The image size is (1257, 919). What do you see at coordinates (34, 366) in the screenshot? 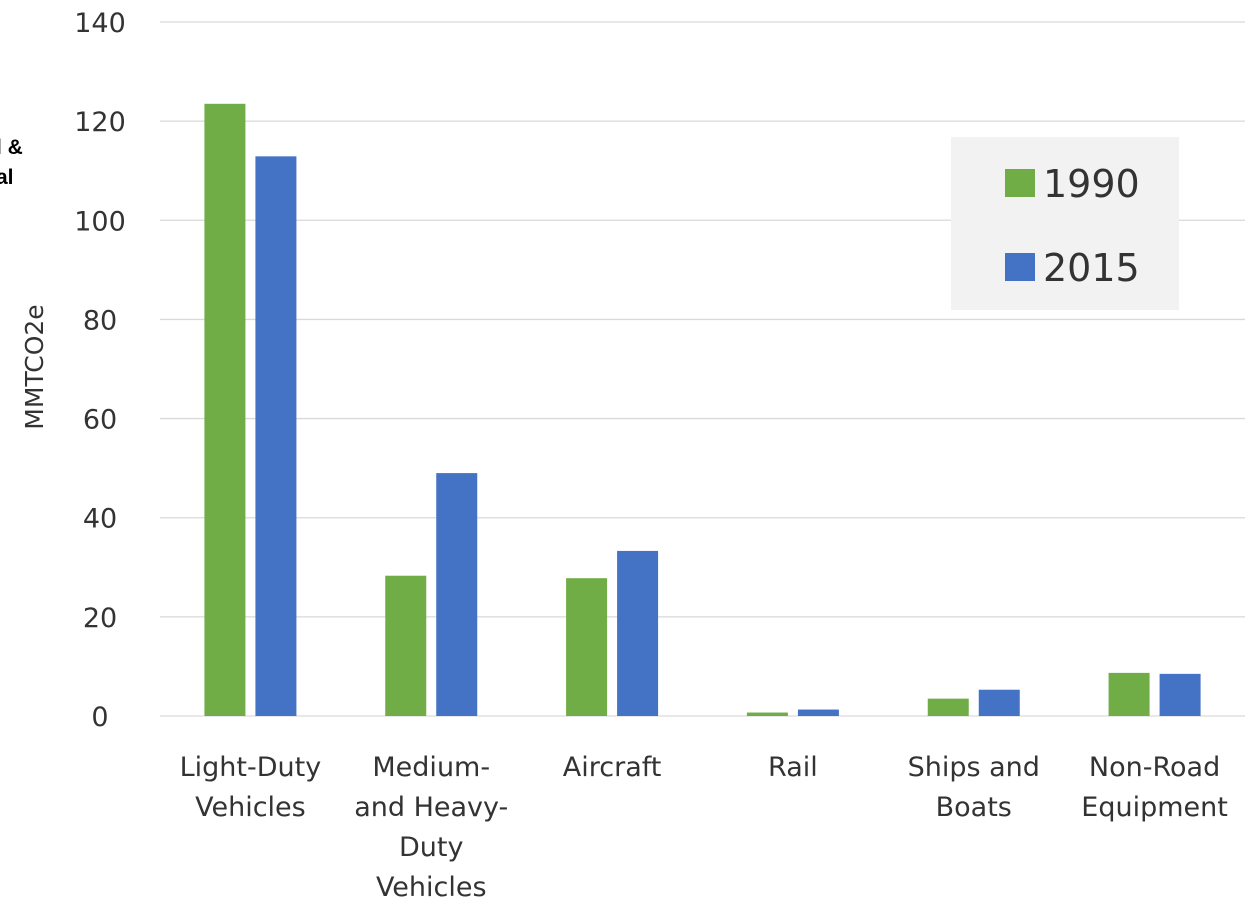
I see `y-axis-label: MMTCO2e` at bounding box center [34, 366].